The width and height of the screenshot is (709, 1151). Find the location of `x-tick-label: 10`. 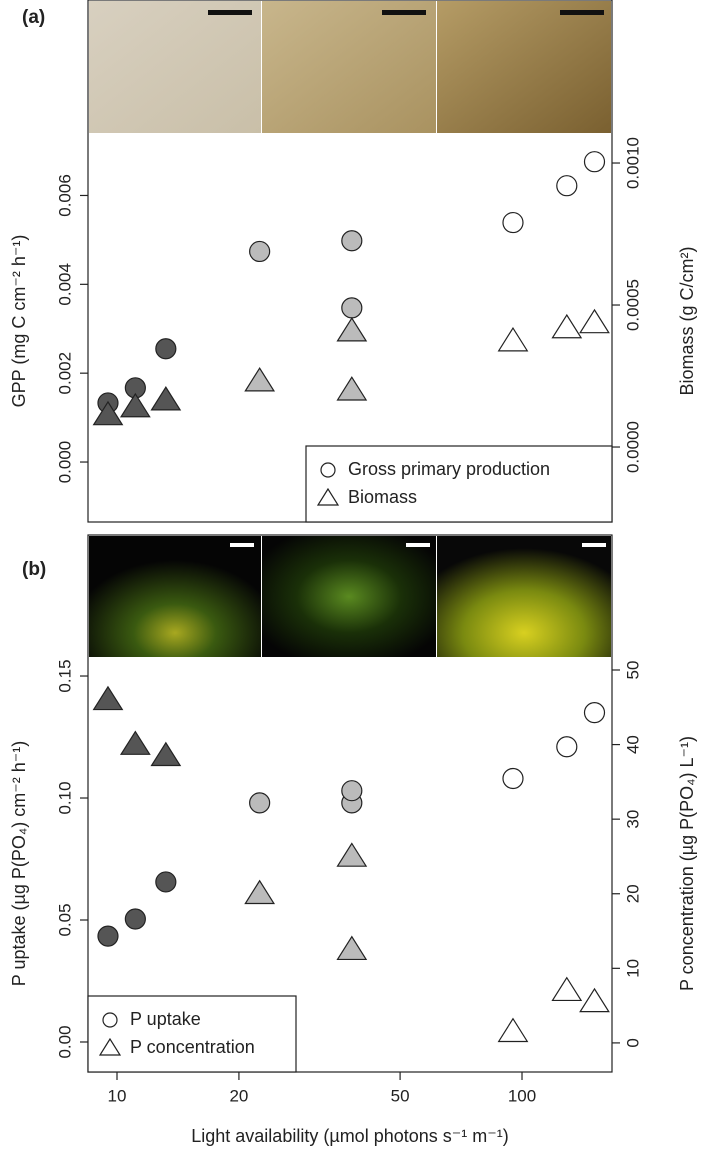

x-tick-label: 10 is located at coordinates (117, 1095).